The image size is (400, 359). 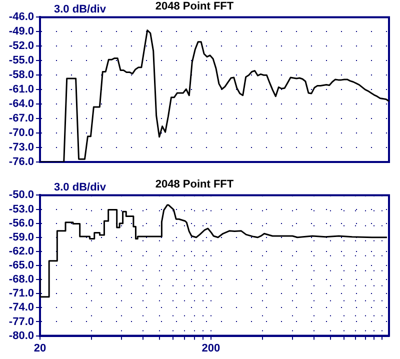 What do you see at coordinates (21, 308) in the screenshot?
I see `y-tick-label: -74.0` at bounding box center [21, 308].